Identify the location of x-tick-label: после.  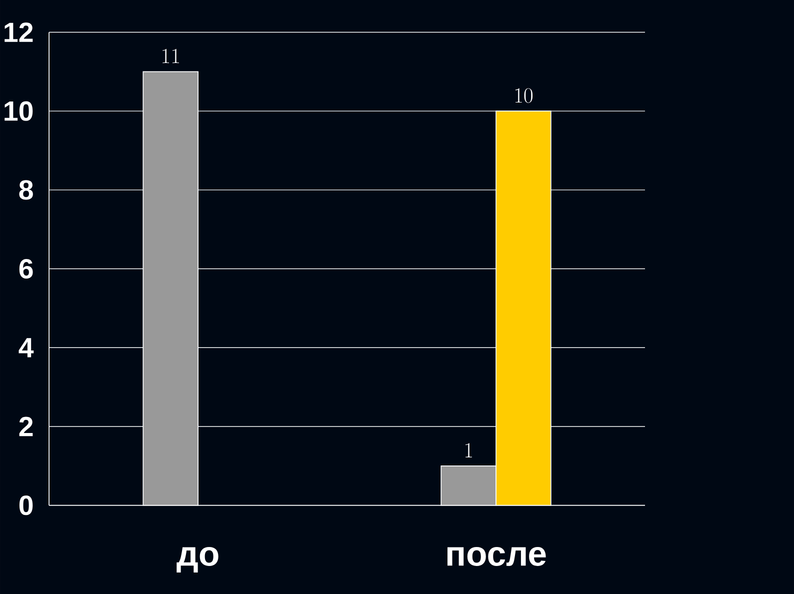
(496, 556).